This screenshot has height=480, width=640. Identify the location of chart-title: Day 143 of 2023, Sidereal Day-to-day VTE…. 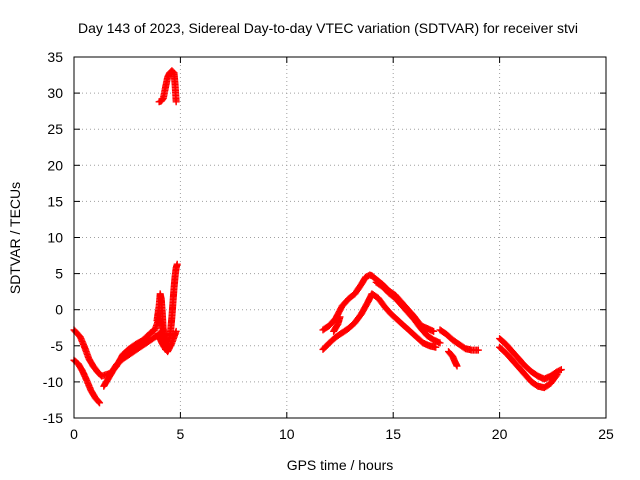
(328, 28).